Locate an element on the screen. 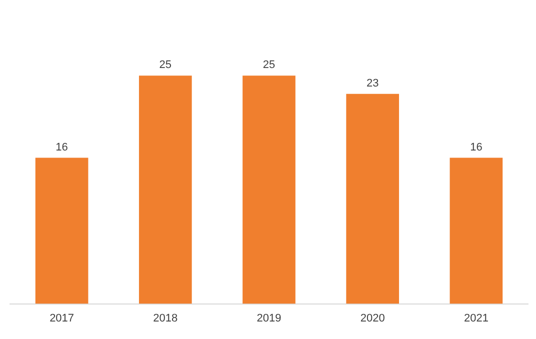 Image resolution: width=536 pixels, height=339 pixels. x-tick-label: 2021 is located at coordinates (476, 318).